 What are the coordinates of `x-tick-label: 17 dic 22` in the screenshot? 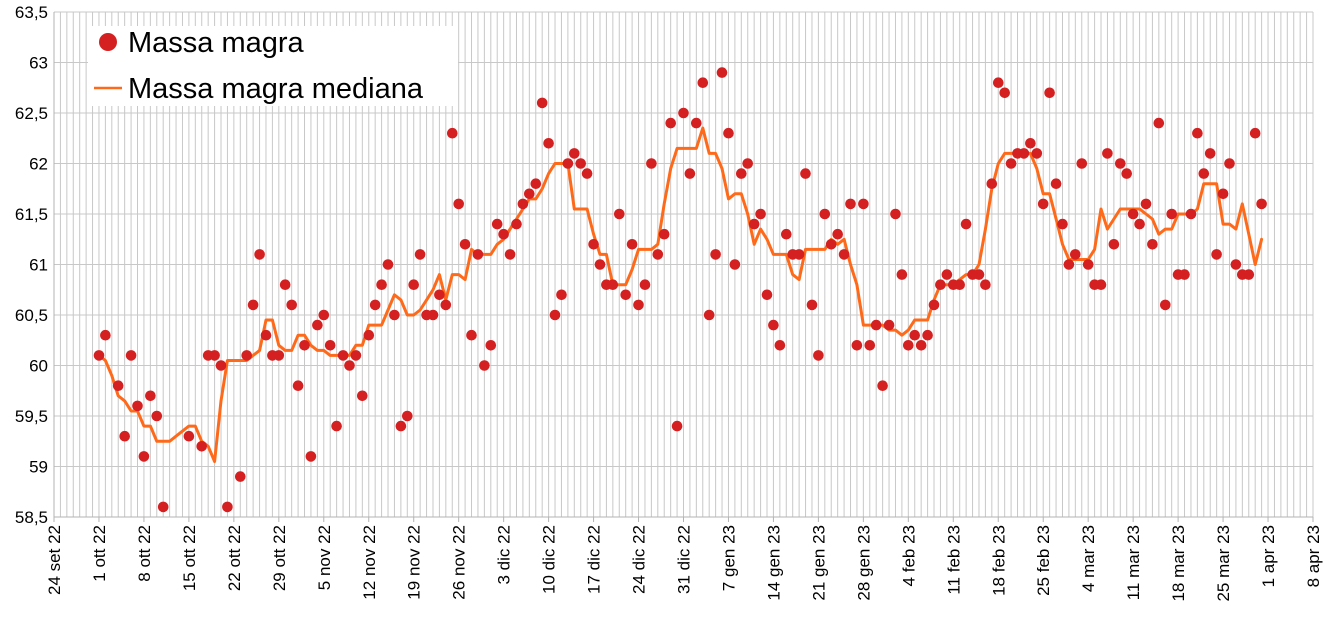 It's located at (594, 559).